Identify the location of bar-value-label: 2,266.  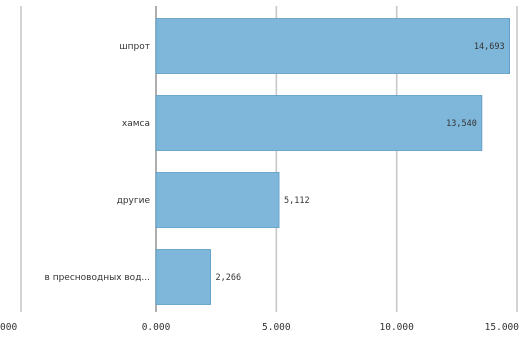
(229, 278).